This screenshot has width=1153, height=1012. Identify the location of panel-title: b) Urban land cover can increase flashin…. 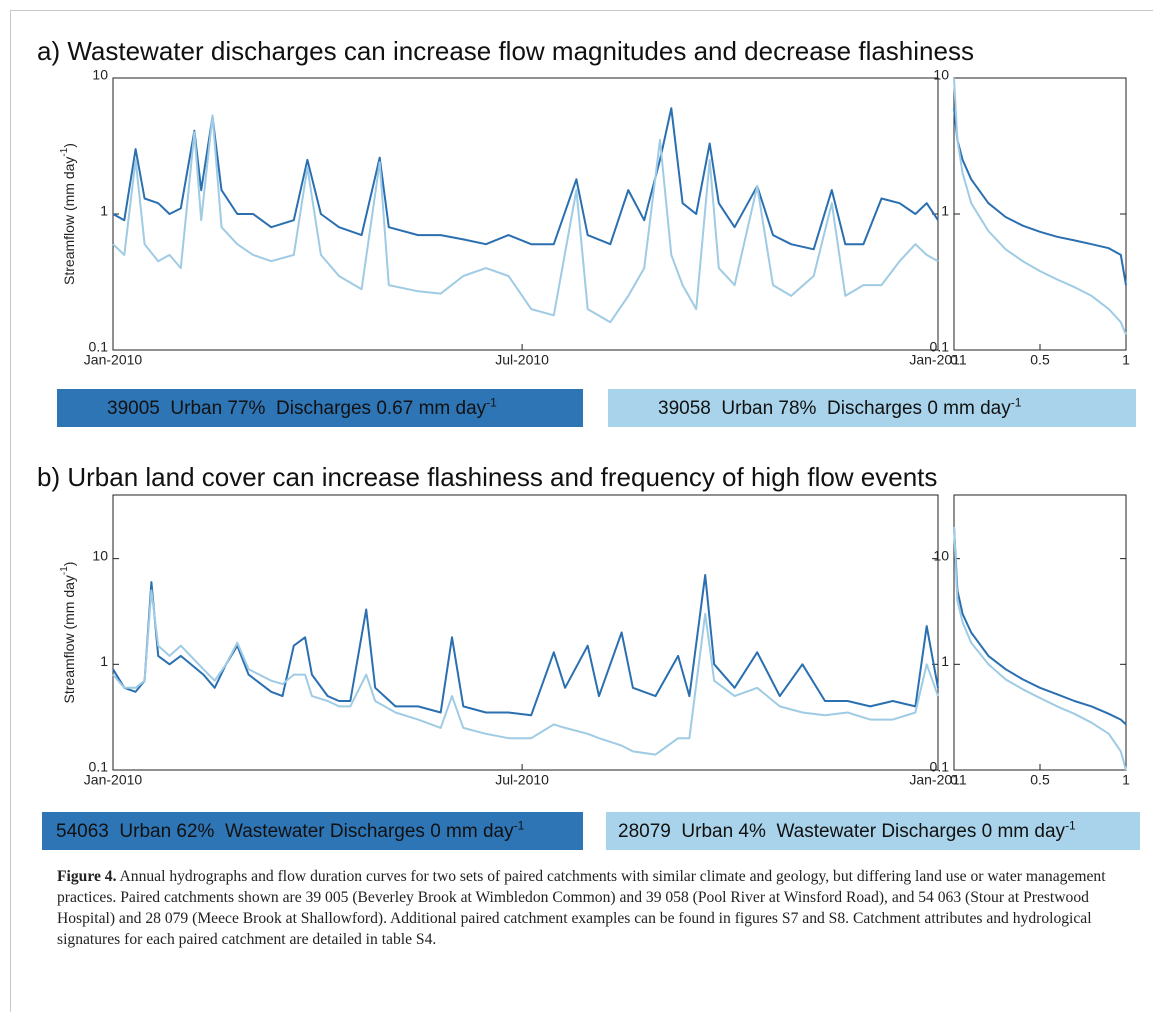
(487, 477).